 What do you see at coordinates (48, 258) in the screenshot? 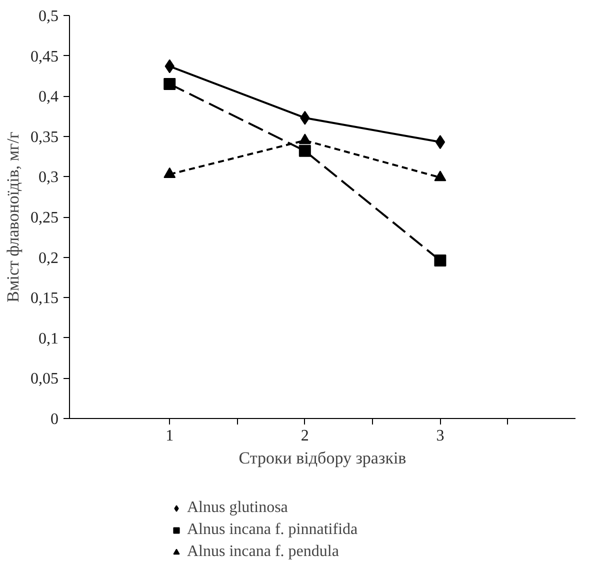
I see `y-tick-label: 0,2` at bounding box center [48, 258].